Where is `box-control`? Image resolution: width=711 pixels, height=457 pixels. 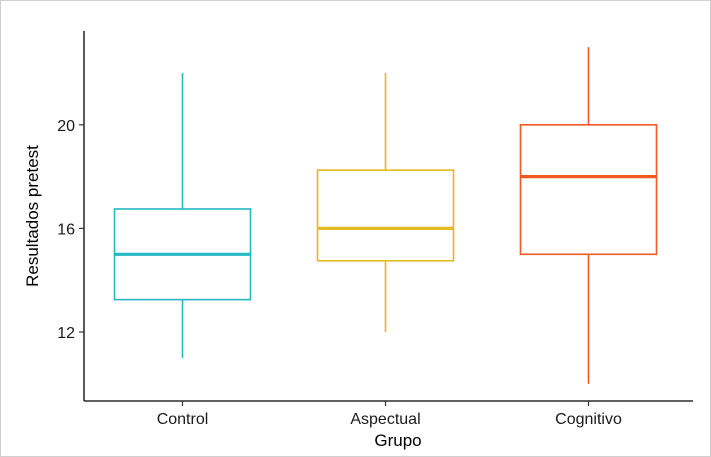
box-control is located at coordinates (182, 215).